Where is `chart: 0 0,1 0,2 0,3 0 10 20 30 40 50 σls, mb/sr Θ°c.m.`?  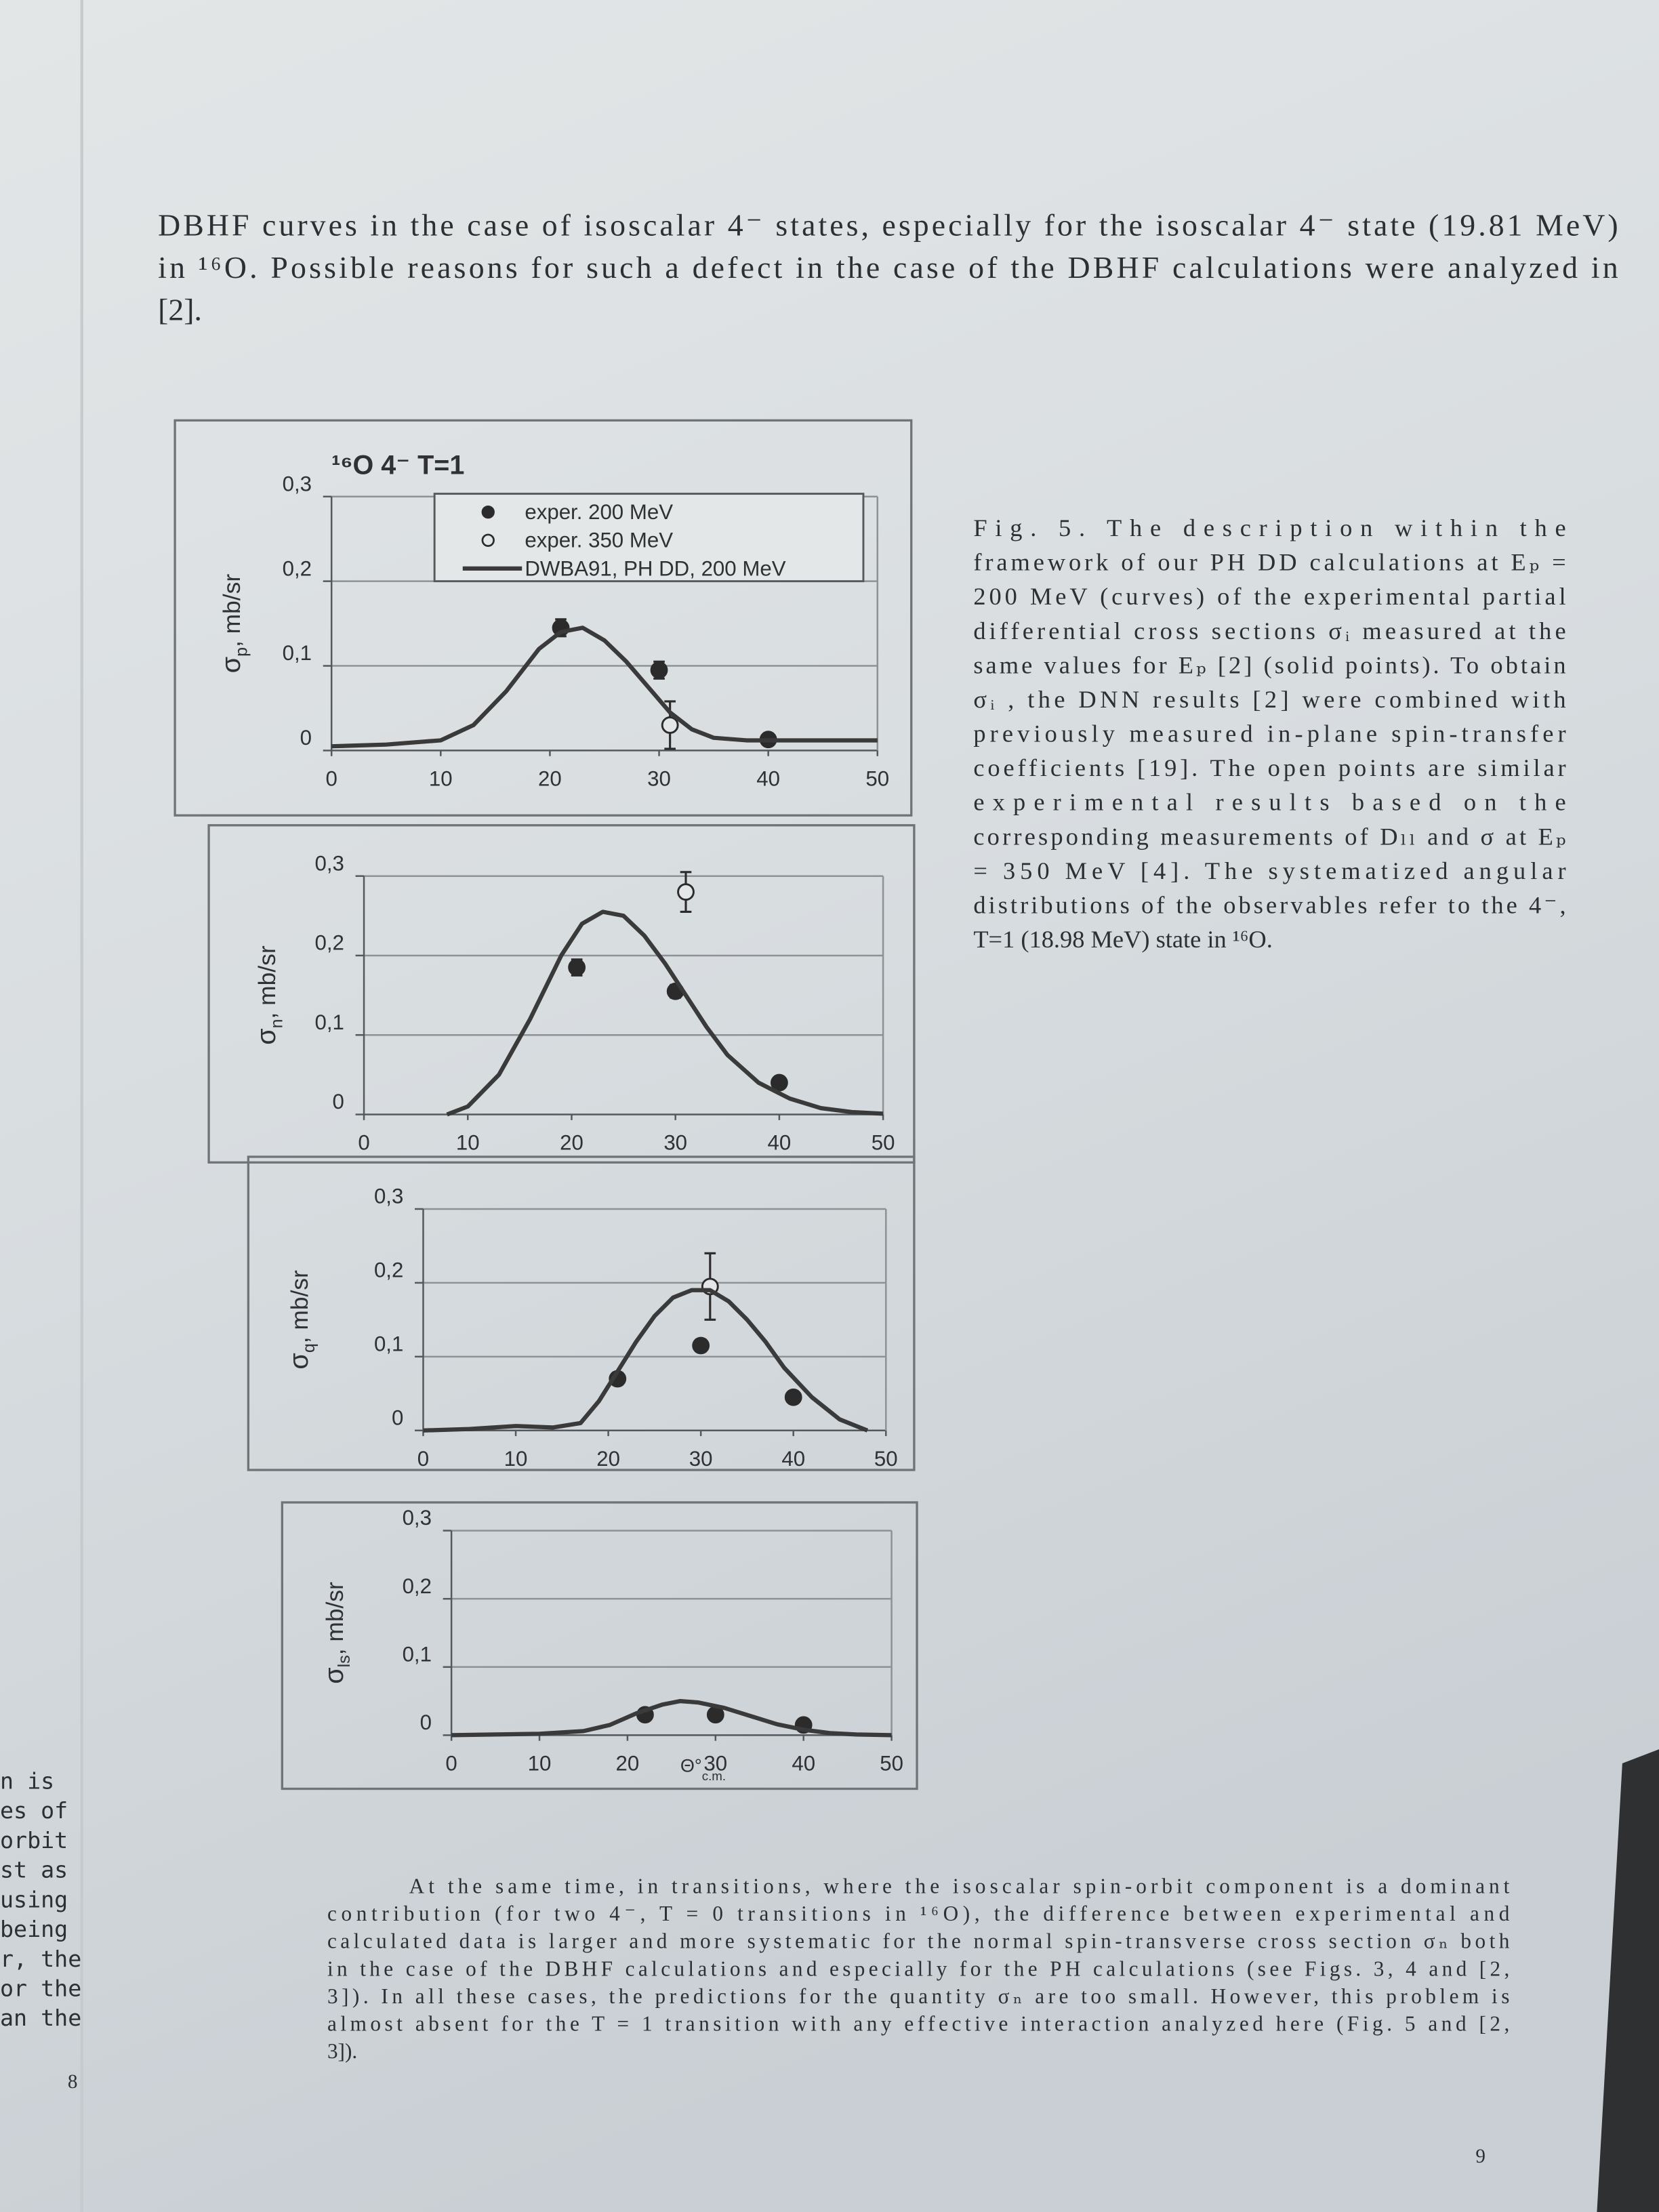 chart: 0 0,1 0,2 0,3 0 10 20 30 40 50 σls, mb/sr Θ°c.m. is located at coordinates (599, 1645).